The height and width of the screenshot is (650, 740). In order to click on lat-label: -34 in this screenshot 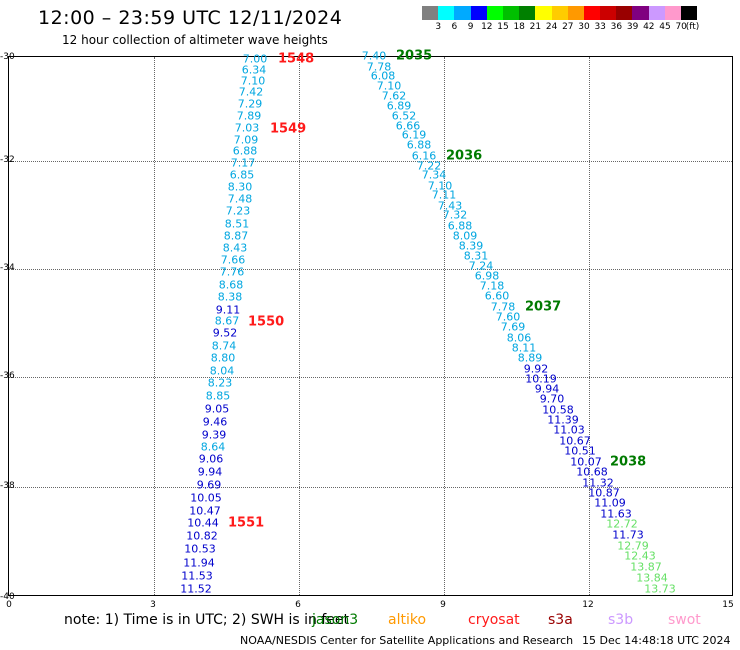, I will do `click(7, 268)`.